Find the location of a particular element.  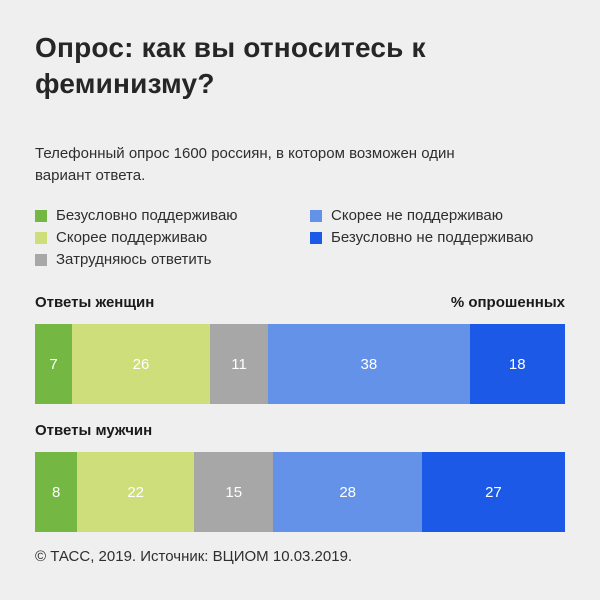

bar-segment-value: 18 is located at coordinates (517, 364).